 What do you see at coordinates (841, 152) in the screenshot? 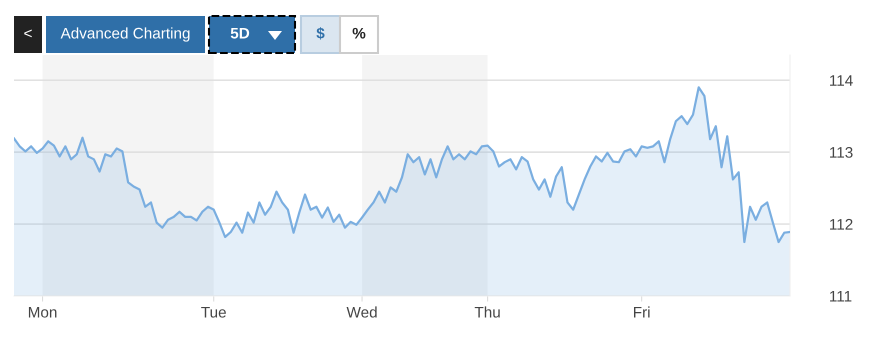
I see `y-tick-label: 113` at bounding box center [841, 152].